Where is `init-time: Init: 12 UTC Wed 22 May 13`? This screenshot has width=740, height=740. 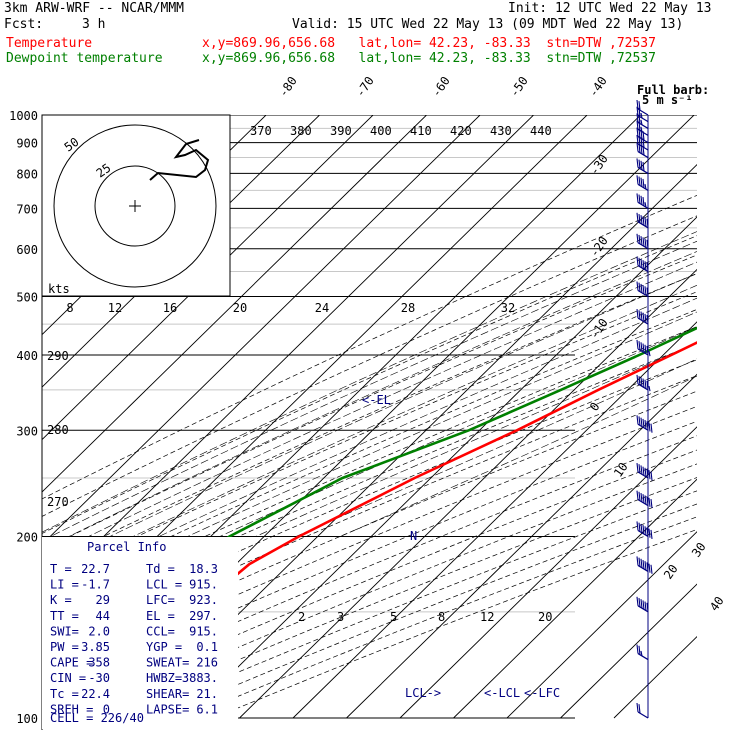
init-time: Init: 12 UTC Wed 22 May 13 is located at coordinates (610, 8).